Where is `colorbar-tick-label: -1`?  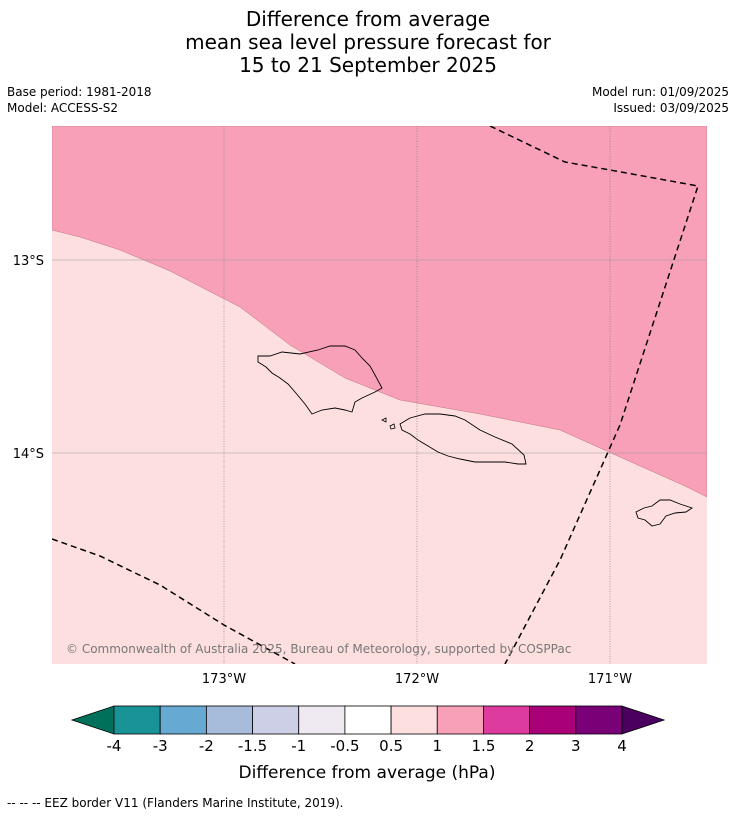 colorbar-tick-label: -1 is located at coordinates (298, 746).